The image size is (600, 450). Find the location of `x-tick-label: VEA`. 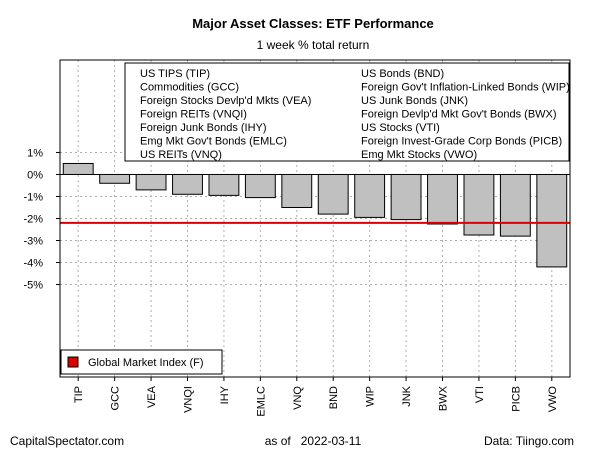

x-tick-label: VEA is located at coordinates (152, 396).